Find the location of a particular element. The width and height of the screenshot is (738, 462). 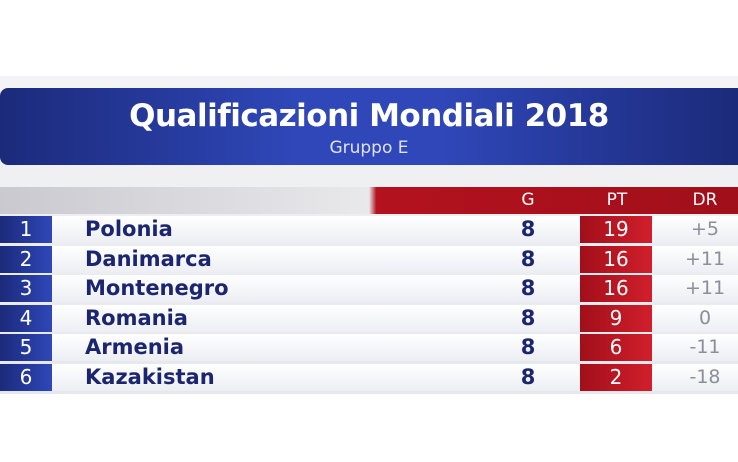

points: 9 is located at coordinates (616, 318).